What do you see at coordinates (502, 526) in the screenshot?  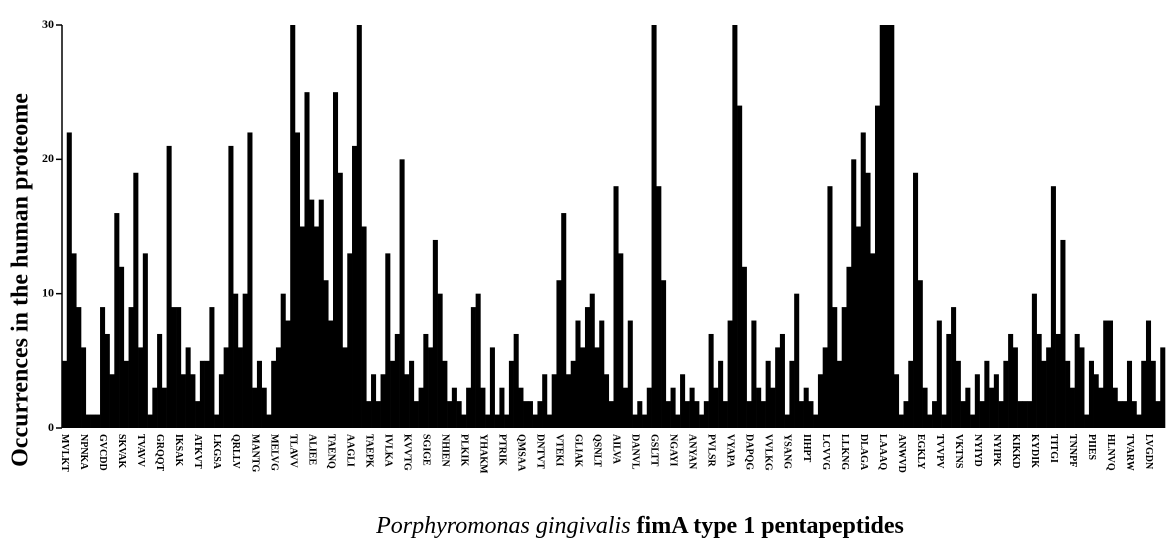 I see `x-label-italic: Porphyromonas gingivalis` at bounding box center [502, 526].